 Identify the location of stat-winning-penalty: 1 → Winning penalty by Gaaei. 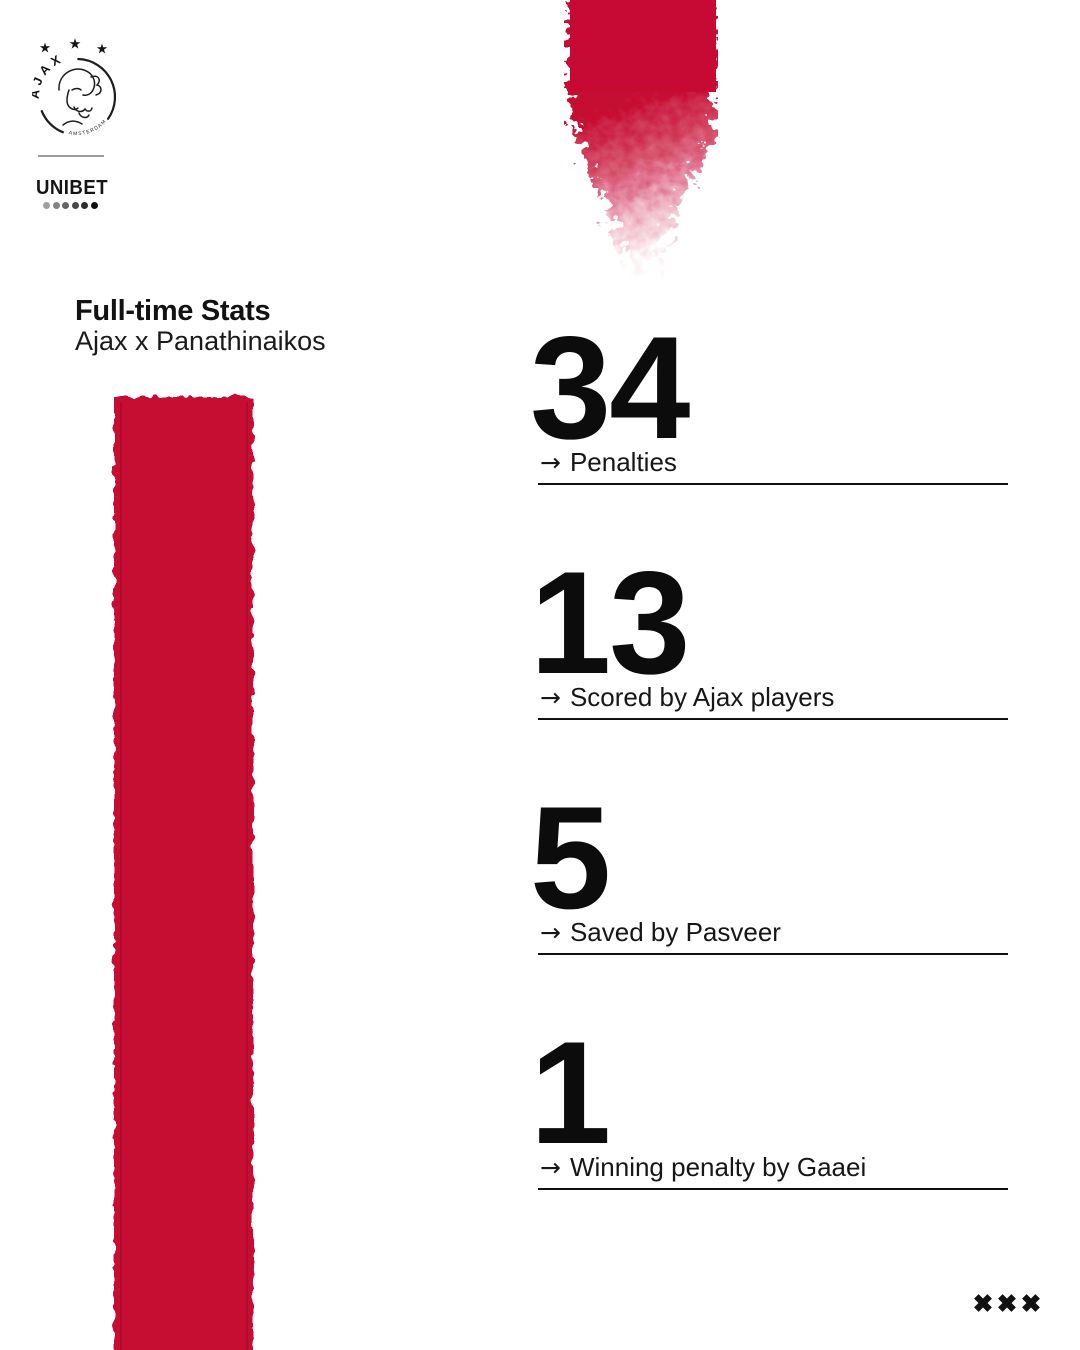
(769, 1139).